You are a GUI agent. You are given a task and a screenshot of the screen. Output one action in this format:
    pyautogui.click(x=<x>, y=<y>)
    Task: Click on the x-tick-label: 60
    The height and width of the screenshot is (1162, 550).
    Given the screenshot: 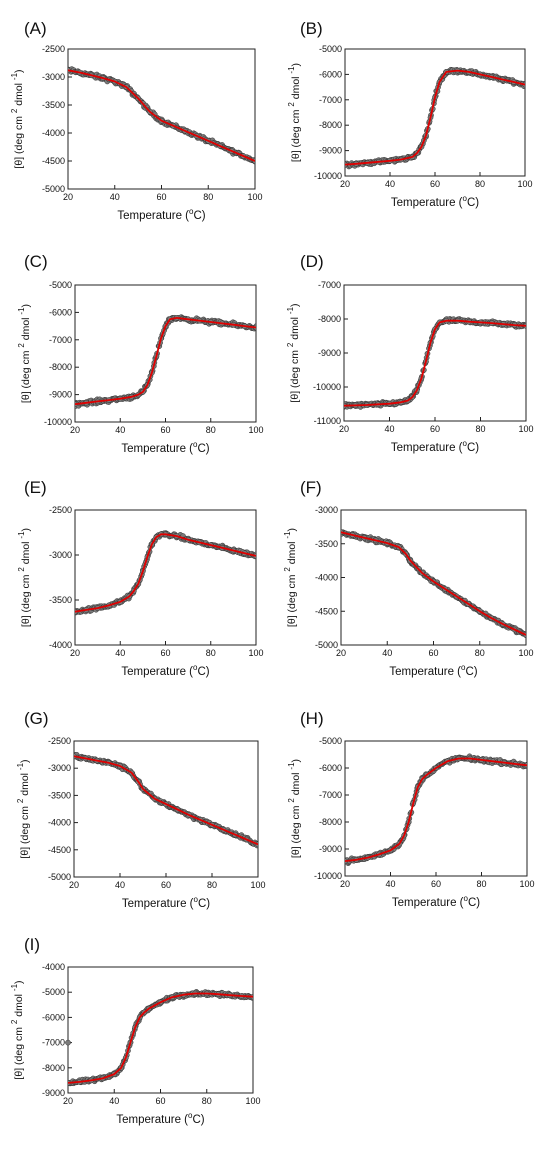 What is the action you would take?
    pyautogui.click(x=435, y=184)
    